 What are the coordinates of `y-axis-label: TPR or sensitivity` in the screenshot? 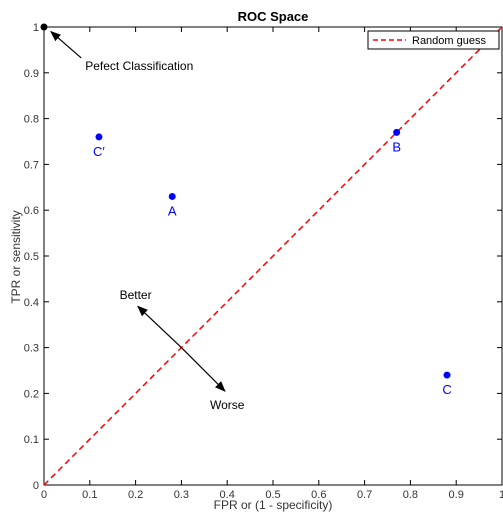 It's located at (16, 256).